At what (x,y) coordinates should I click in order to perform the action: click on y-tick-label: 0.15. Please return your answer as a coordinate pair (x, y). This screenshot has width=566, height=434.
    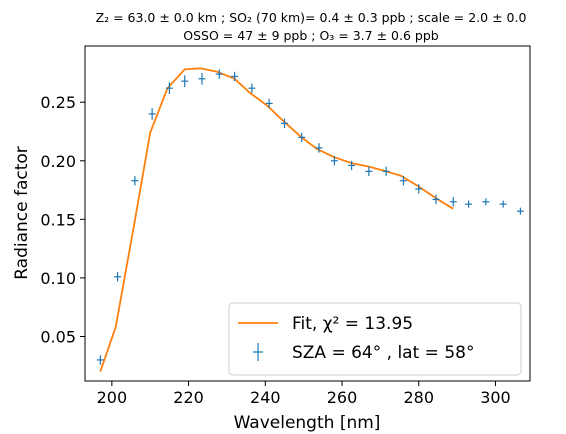
    Looking at the image, I should click on (58, 219).